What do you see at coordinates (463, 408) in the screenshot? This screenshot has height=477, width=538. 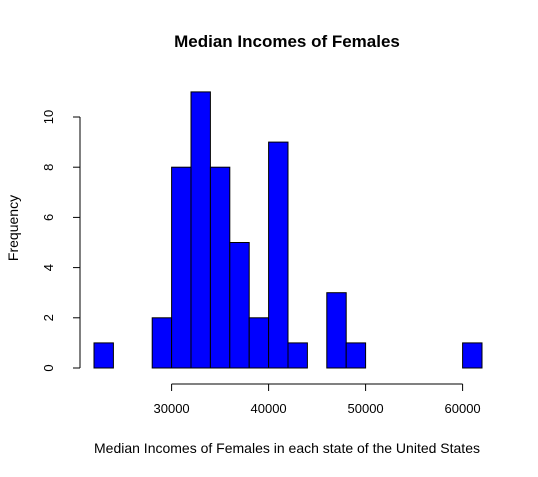 I see `x-tick-label: 60000` at bounding box center [463, 408].